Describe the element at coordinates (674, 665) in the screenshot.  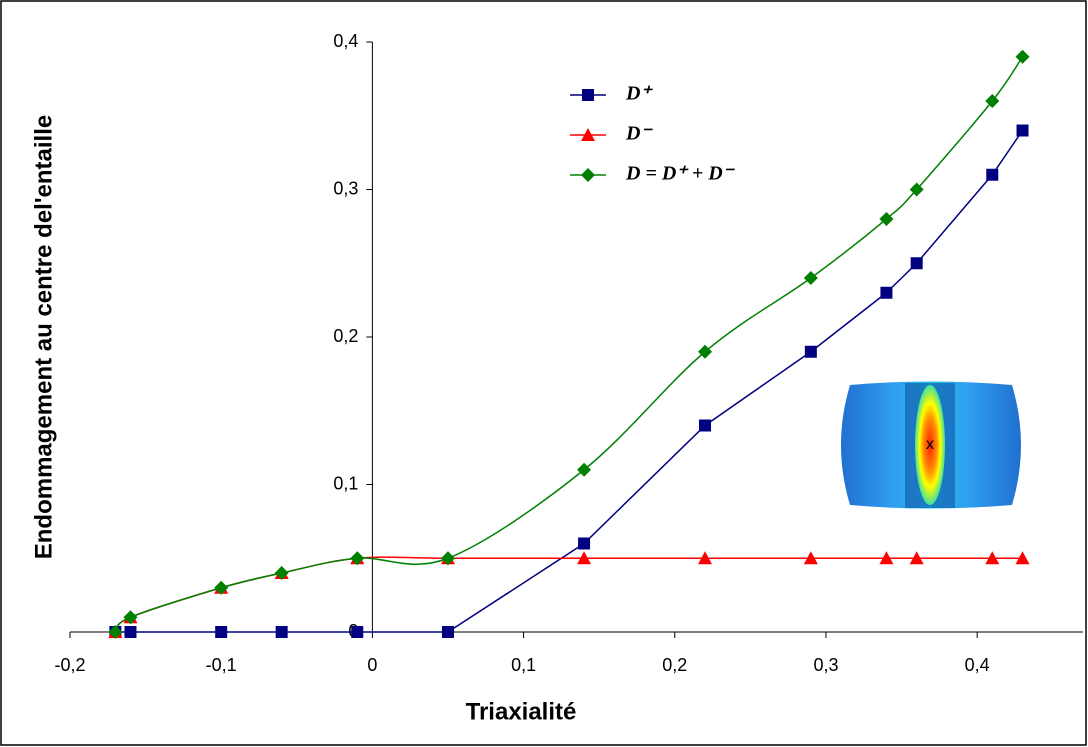
I see `x-tick-label: 0,2` at that location.